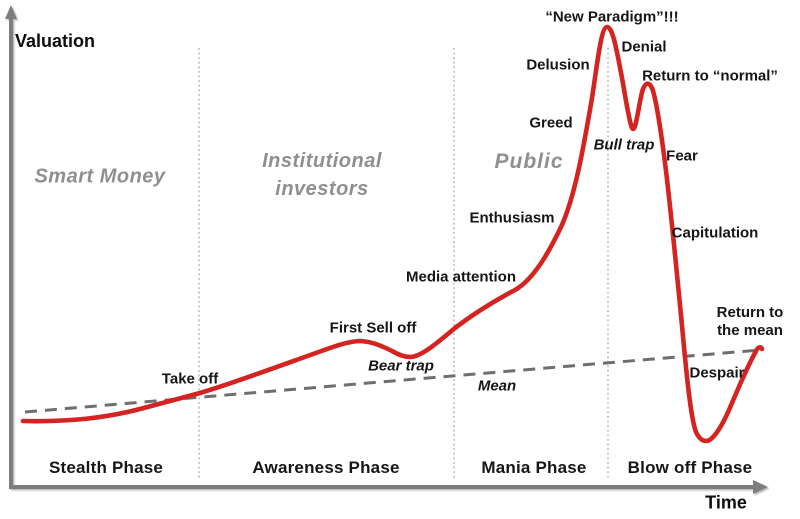  I want to click on group-label-public: Public, so click(529, 161).